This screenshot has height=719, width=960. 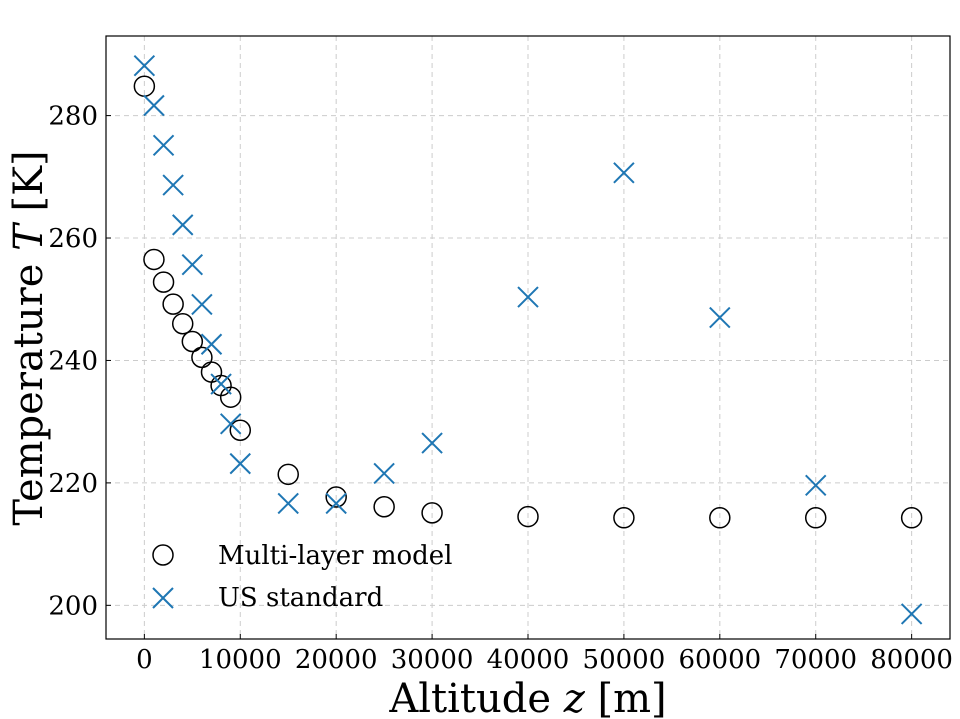 I want to click on y-tick-label: 240, so click(x=73, y=361).